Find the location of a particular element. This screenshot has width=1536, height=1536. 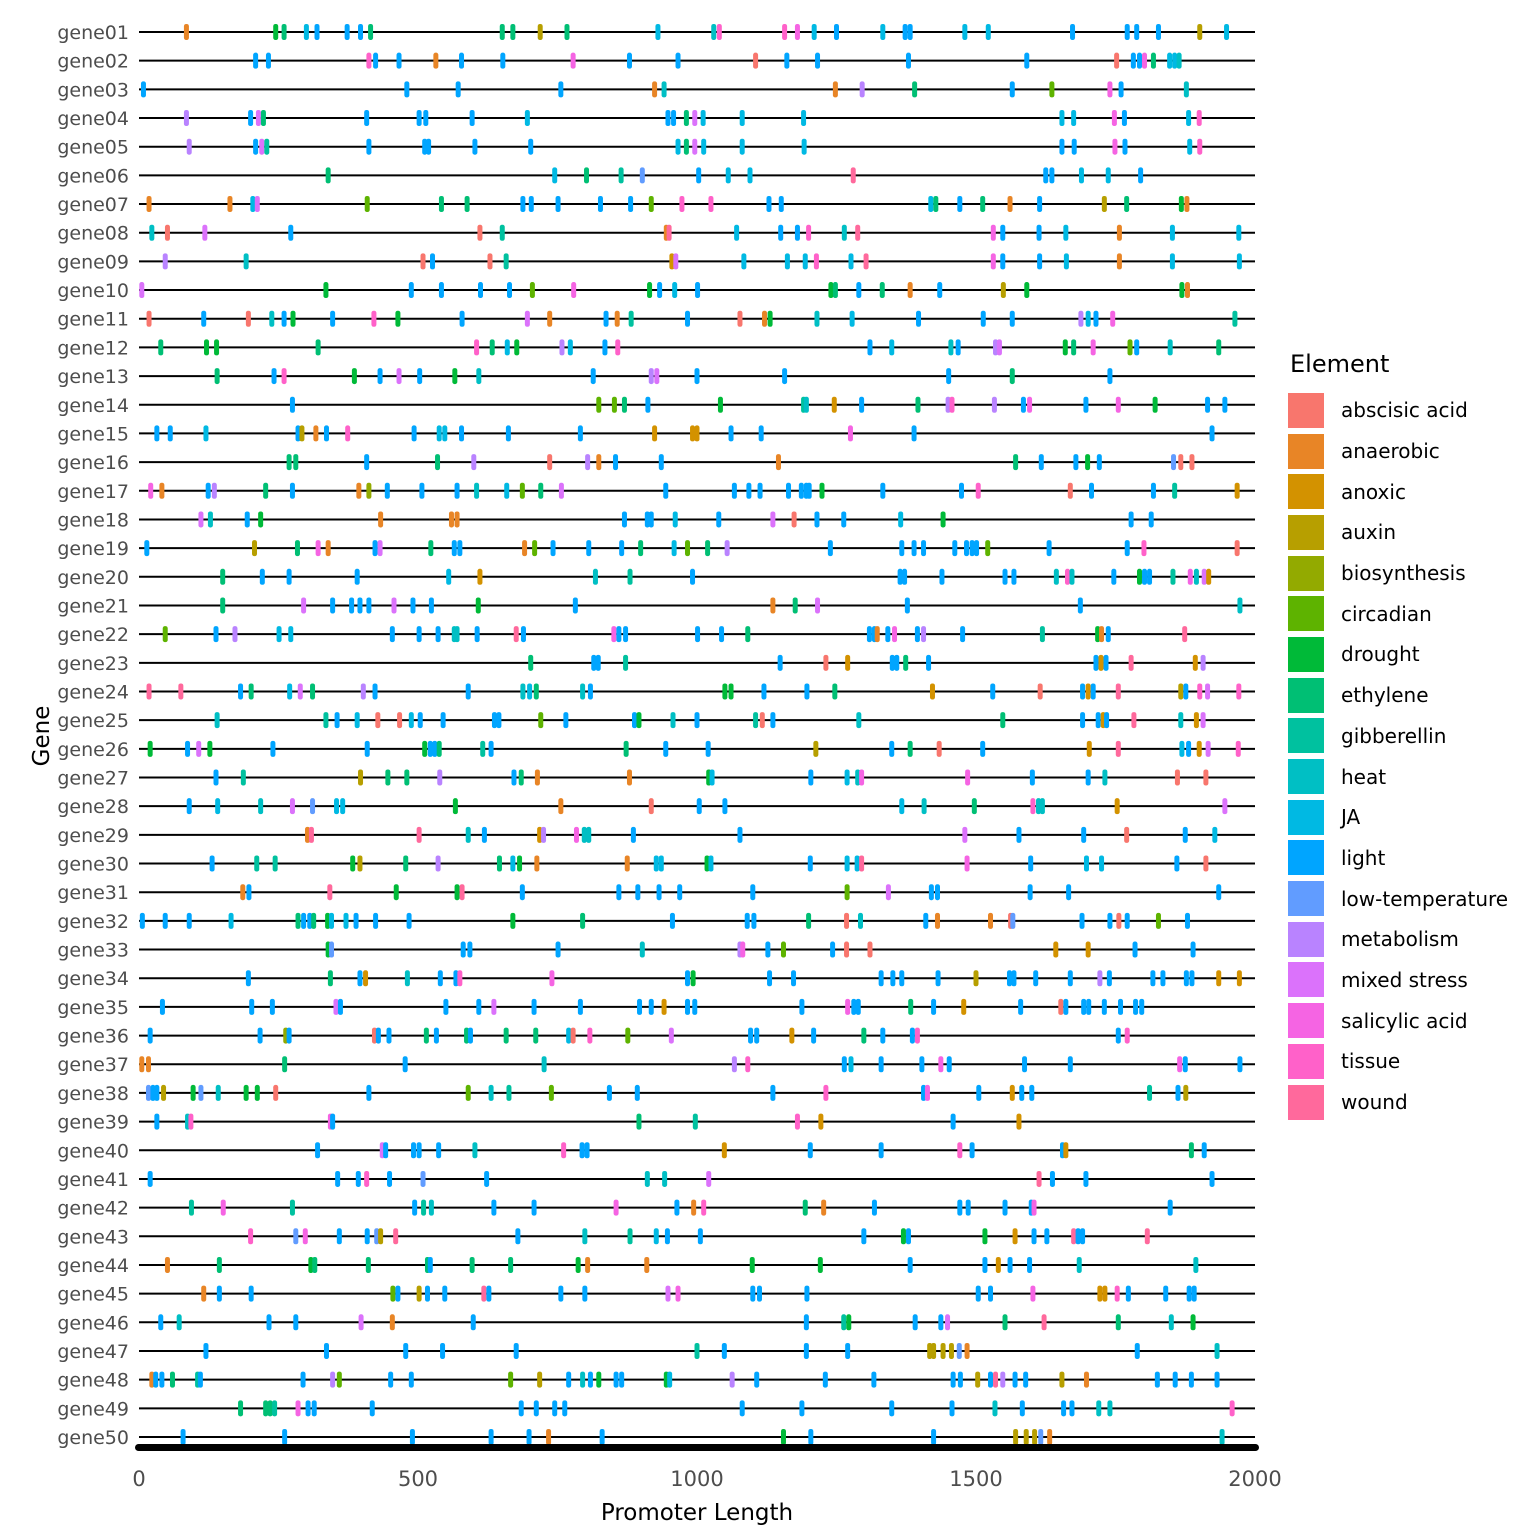

y-axis-tick-label: gene38 is located at coordinates (93, 1094).